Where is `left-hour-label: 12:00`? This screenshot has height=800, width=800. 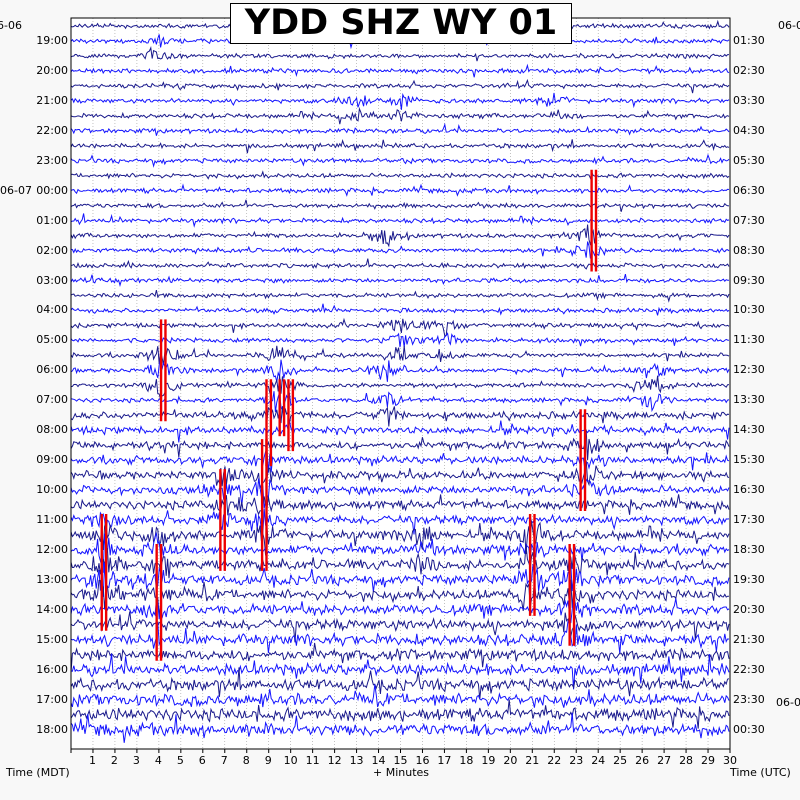 left-hour-label: 12:00 is located at coordinates (52, 549).